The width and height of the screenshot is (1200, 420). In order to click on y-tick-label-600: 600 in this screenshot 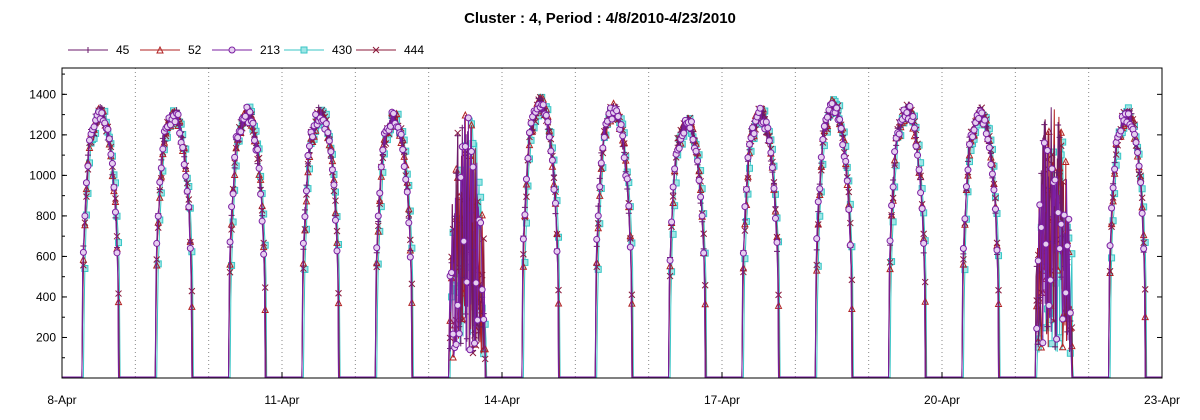, I will do `click(46, 256)`.